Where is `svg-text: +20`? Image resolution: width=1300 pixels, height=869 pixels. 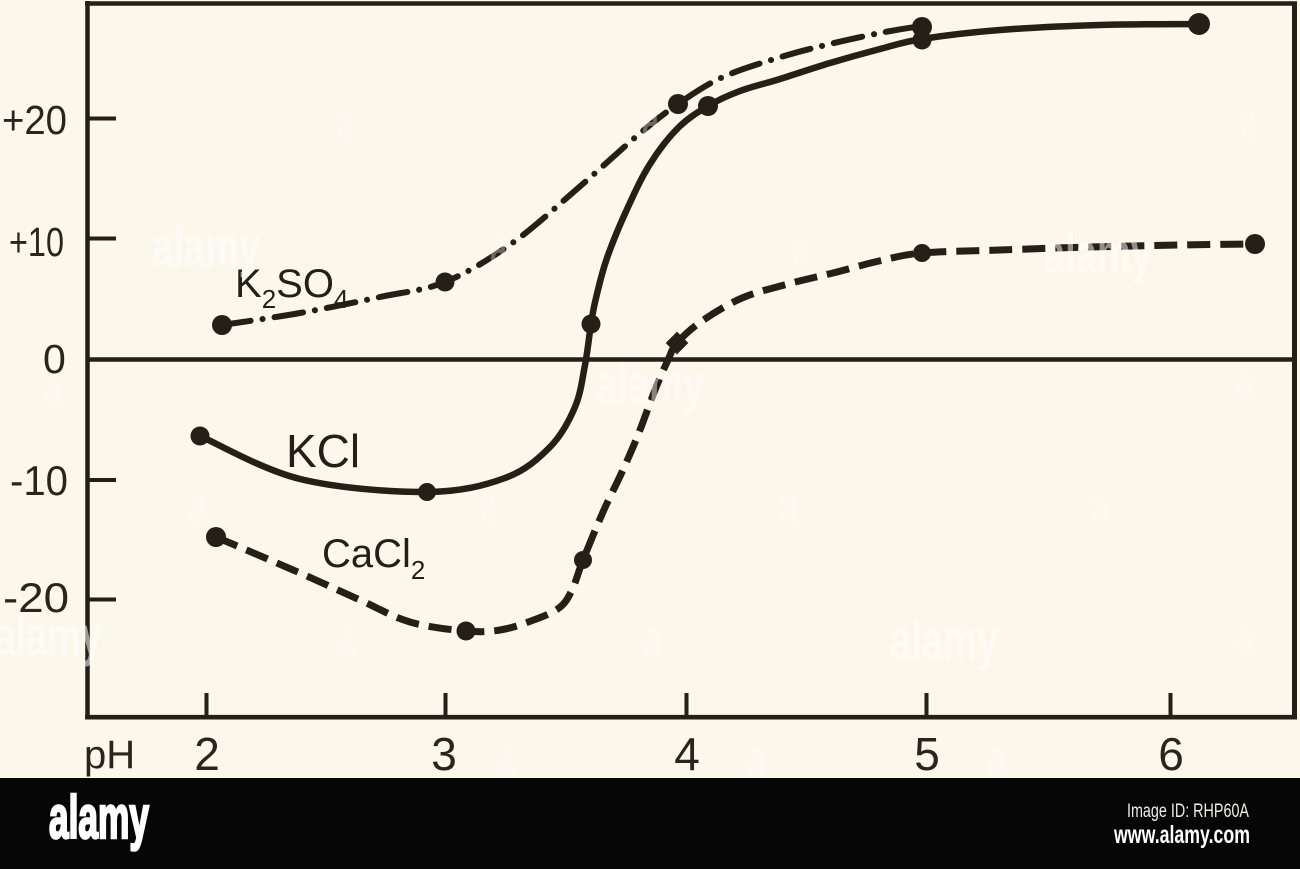
svg-text: +20 is located at coordinates (34, 120).